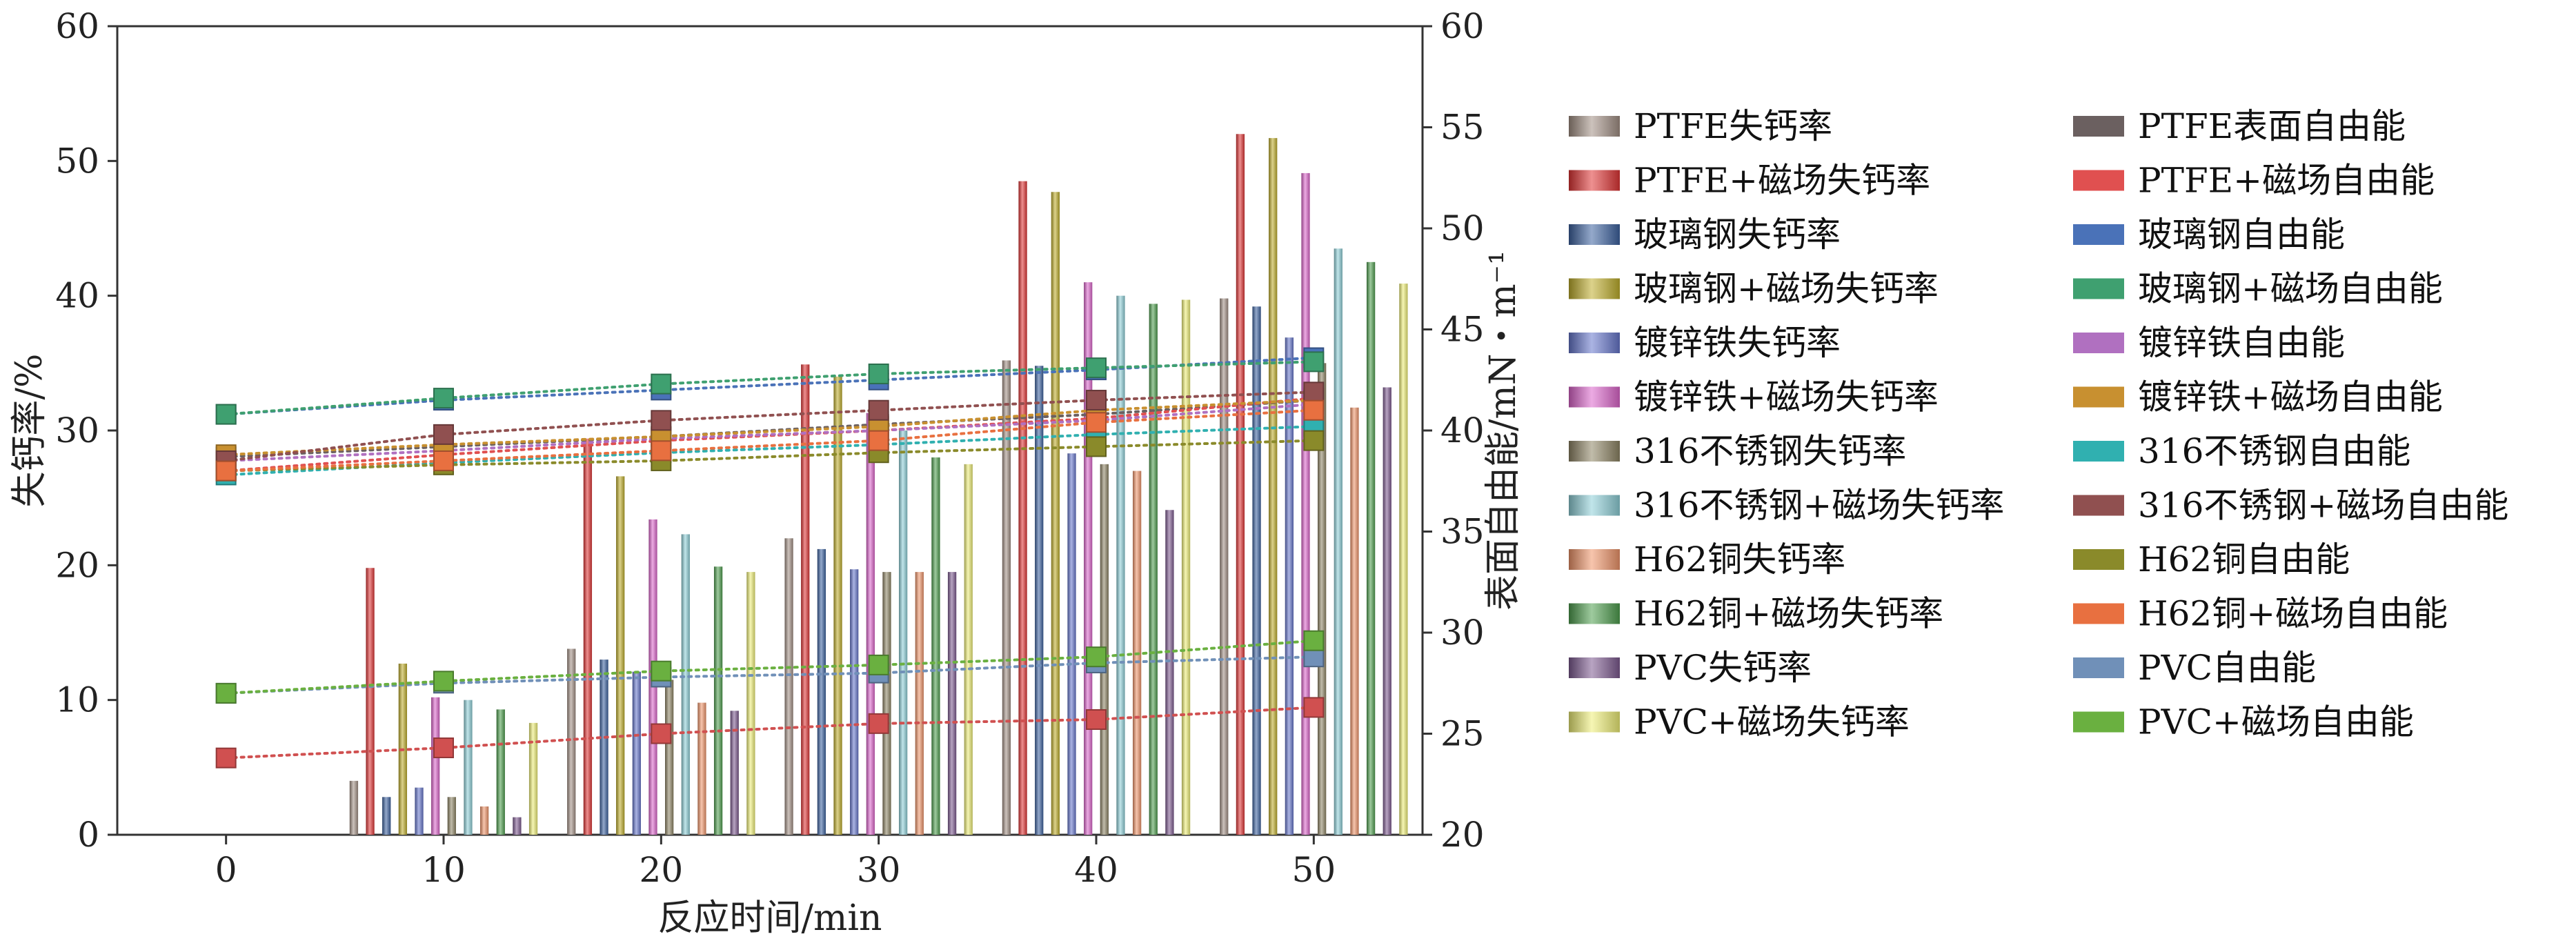  I want to click on legend-label: 316不锈钢+磁场自由能, so click(2323, 506).